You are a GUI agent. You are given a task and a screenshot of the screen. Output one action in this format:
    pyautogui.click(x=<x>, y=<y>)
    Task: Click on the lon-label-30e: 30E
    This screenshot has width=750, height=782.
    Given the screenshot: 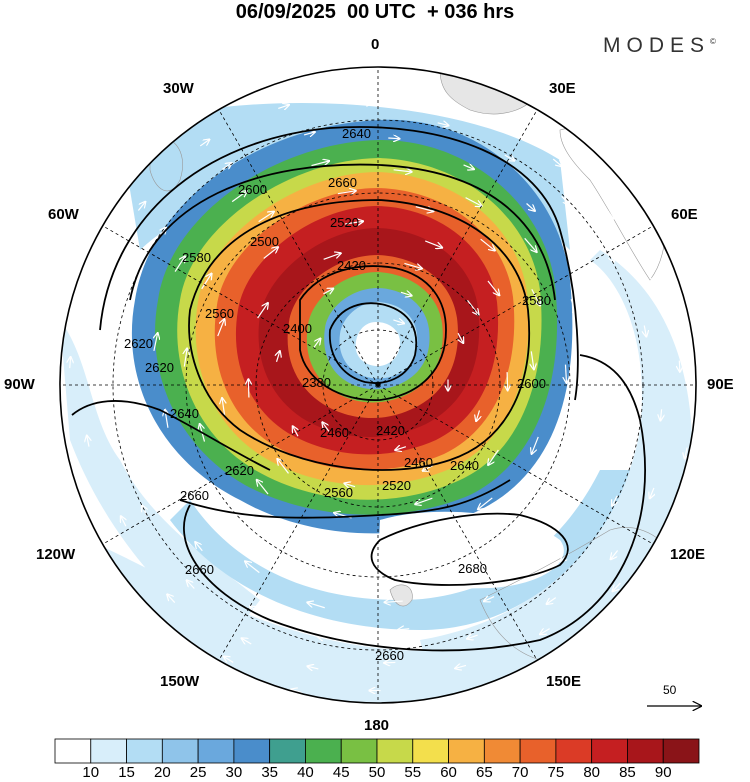 What is the action you would take?
    pyautogui.click(x=562, y=88)
    